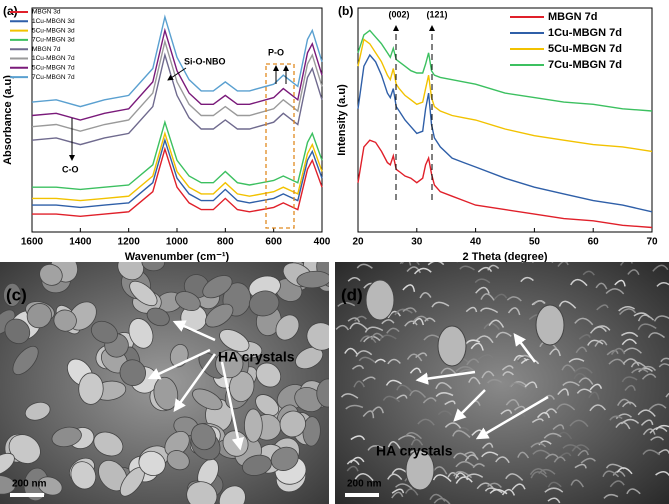 This screenshot has height=504, width=669. What do you see at coordinates (177, 257) in the screenshot?
I see `x-axis-label: Wavenumber (cm⁻¹)` at bounding box center [177, 257].